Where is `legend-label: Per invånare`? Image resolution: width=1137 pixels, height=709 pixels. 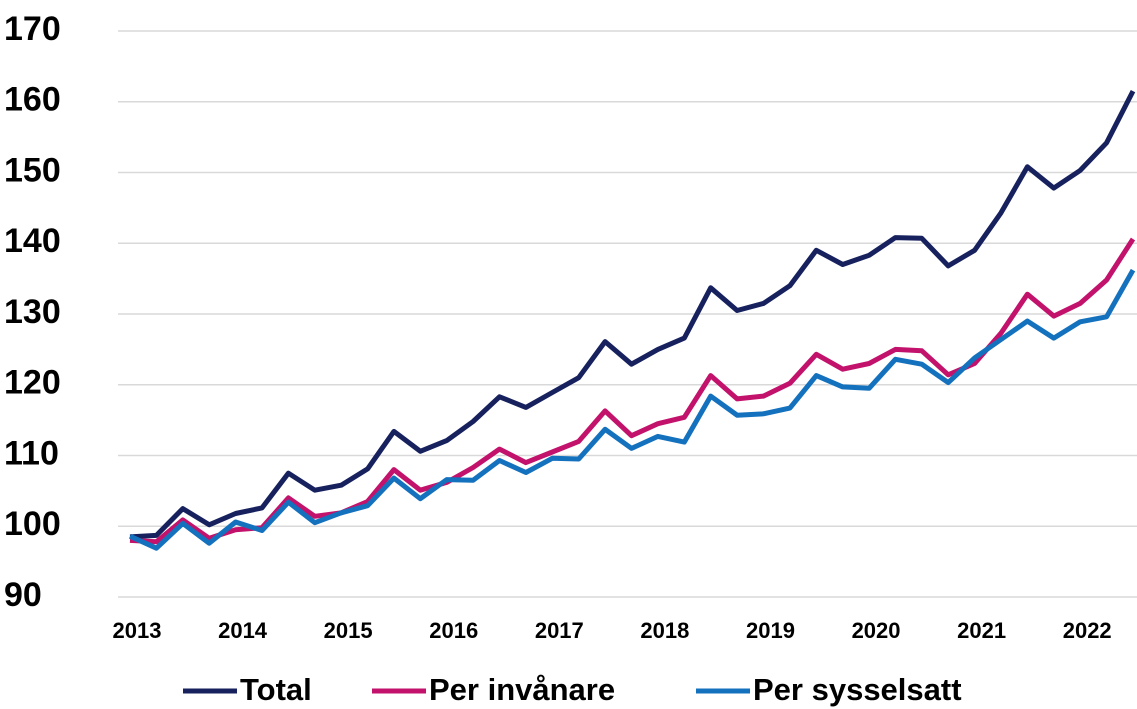 legend-label: Per invånare is located at coordinates (522, 689).